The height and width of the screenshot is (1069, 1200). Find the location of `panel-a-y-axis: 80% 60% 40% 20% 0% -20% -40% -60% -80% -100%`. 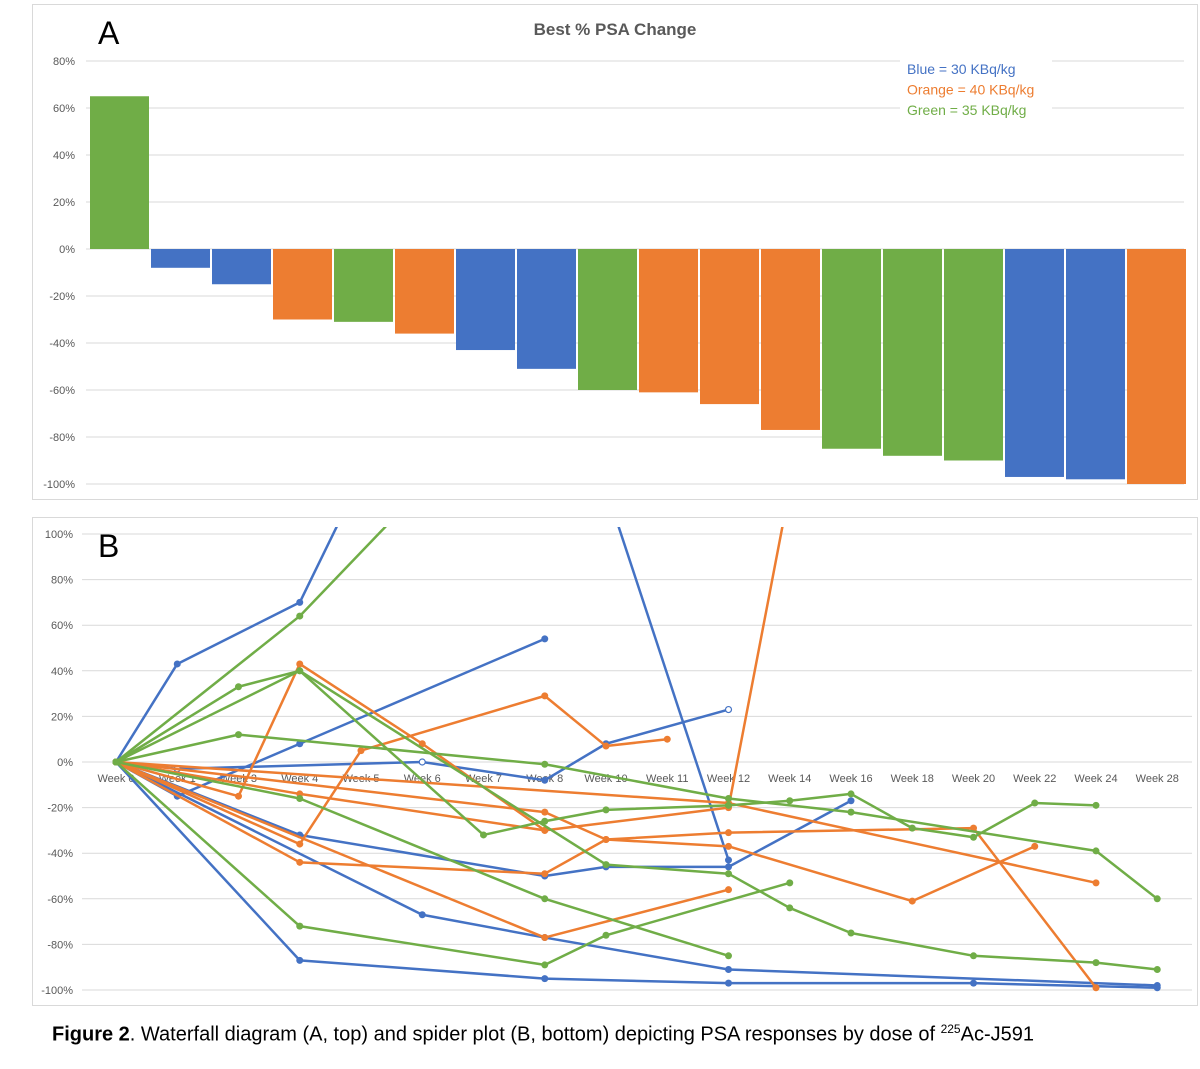

panel-a-y-axis: 80% 60% 40% 20% 0% -20% -40% -60% -80% -100% is located at coordinates (59, 273).